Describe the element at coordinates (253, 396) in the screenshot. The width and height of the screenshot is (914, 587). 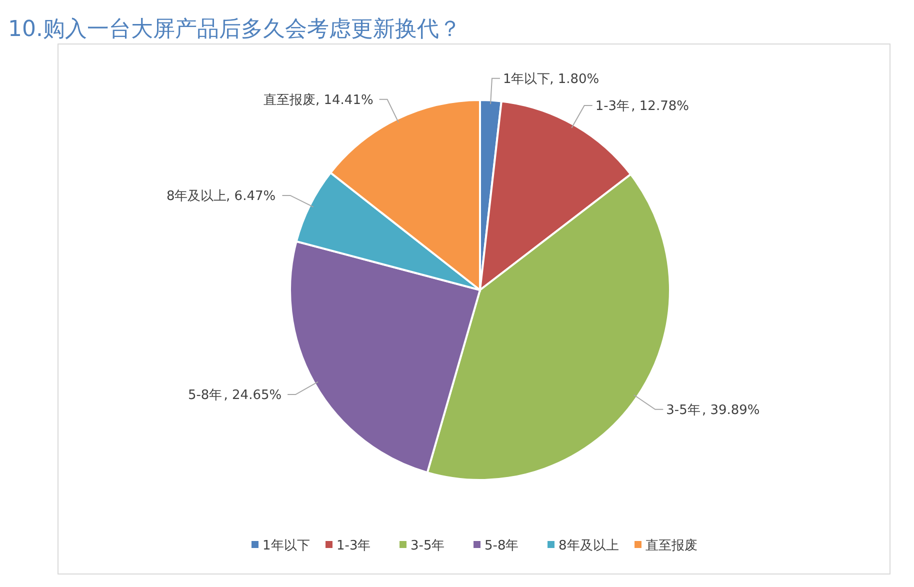
I see `data-label: , 24.65%` at that location.